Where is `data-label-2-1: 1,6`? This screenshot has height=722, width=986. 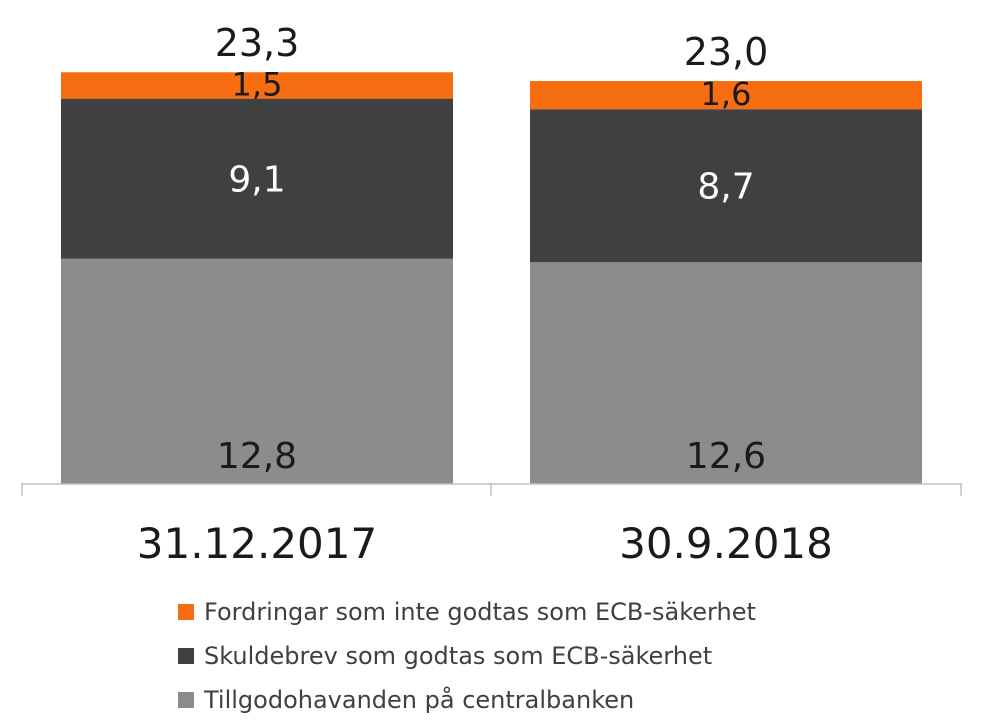 data-label-2-1: 1,6 is located at coordinates (726, 94).